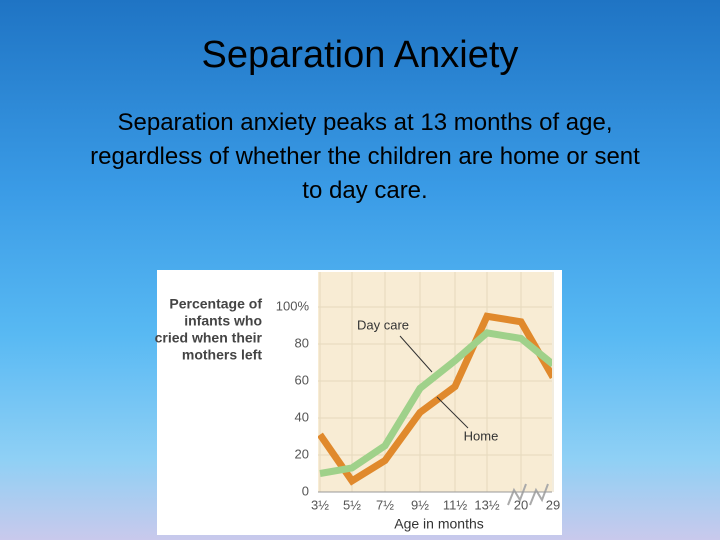  What do you see at coordinates (293, 305) in the screenshot?
I see `y-tick-label: 100%` at bounding box center [293, 305].